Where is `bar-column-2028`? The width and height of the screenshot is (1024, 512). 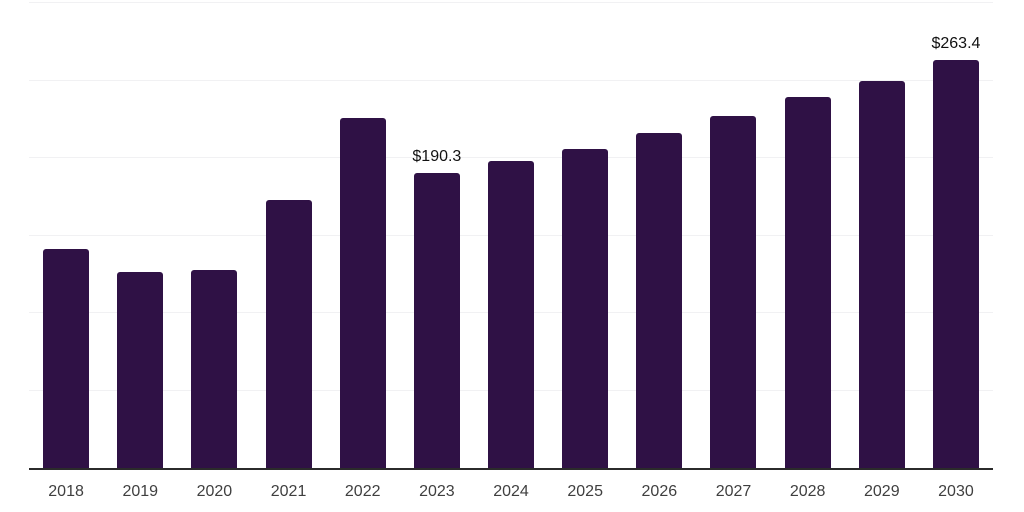 bar-column-2028 is located at coordinates (808, 235).